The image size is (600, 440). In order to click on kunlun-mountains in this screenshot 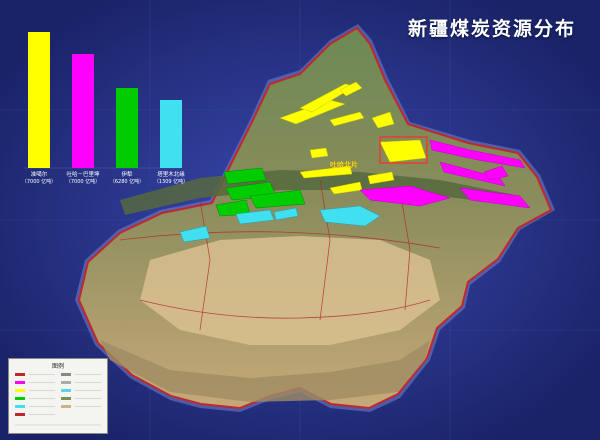, I will do `click(265, 371)`.